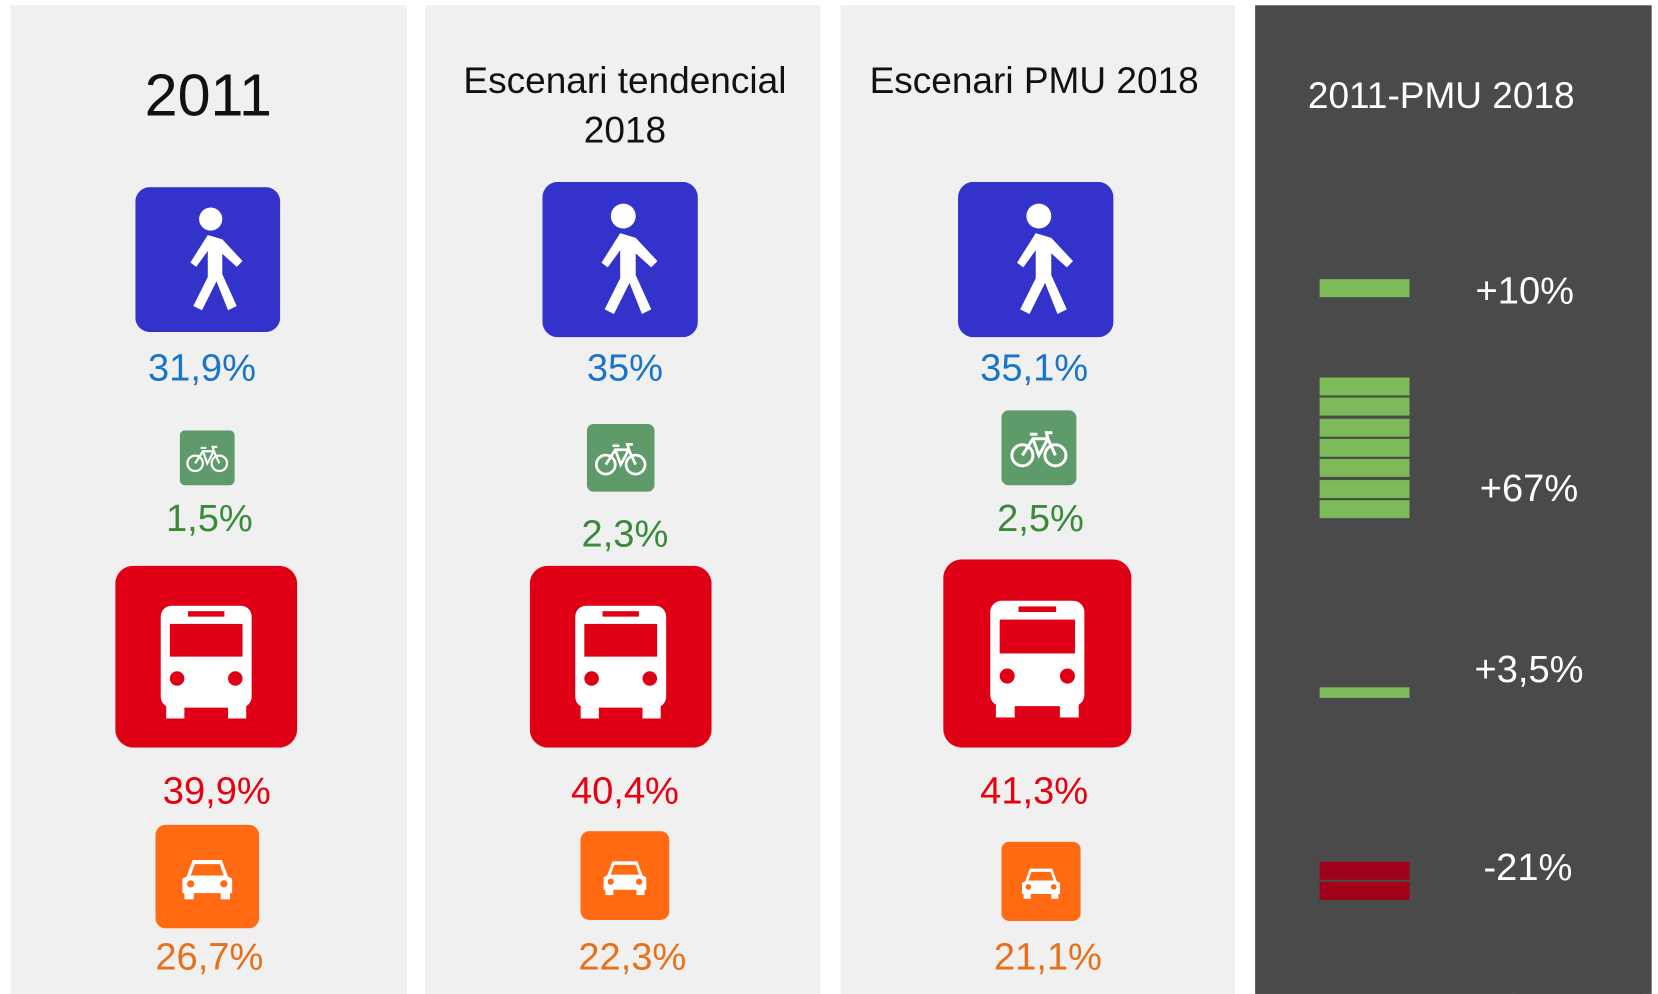 This screenshot has width=1658, height=994. Describe the element at coordinates (1441, 96) in the screenshot. I see `change-title: 2011-PMU 2018` at that location.